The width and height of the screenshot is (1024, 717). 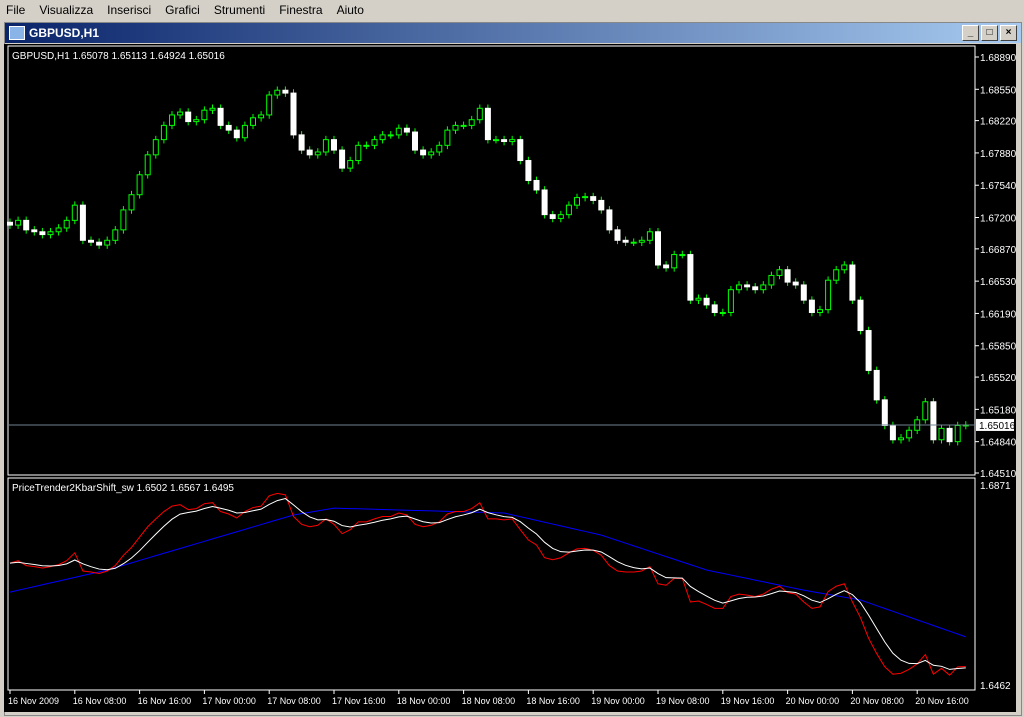 I want to click on price-tick-label: 1.65850, so click(x=998, y=347).